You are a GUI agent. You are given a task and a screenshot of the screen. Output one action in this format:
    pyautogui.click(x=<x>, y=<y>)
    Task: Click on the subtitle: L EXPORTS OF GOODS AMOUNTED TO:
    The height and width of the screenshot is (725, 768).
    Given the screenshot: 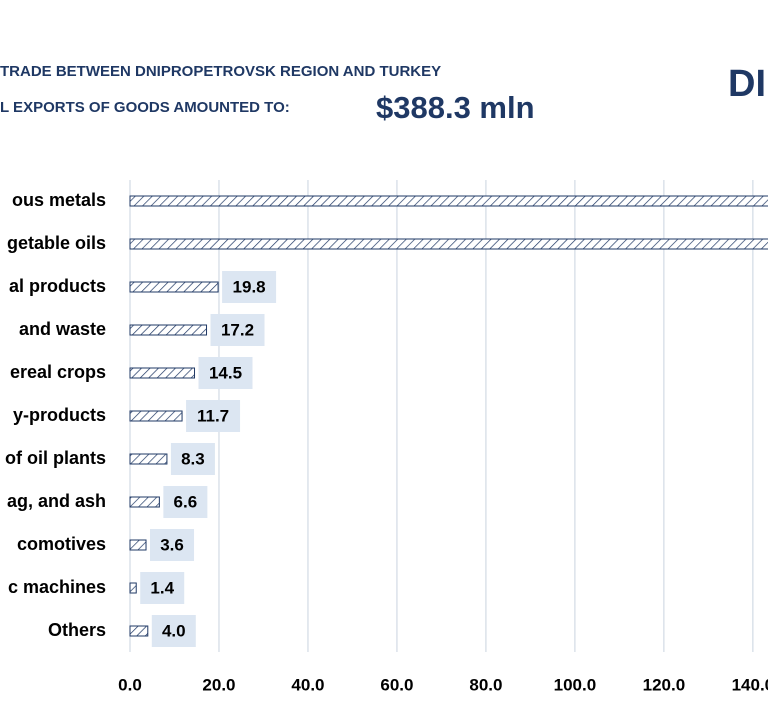 What is the action you would take?
    pyautogui.click(x=145, y=107)
    